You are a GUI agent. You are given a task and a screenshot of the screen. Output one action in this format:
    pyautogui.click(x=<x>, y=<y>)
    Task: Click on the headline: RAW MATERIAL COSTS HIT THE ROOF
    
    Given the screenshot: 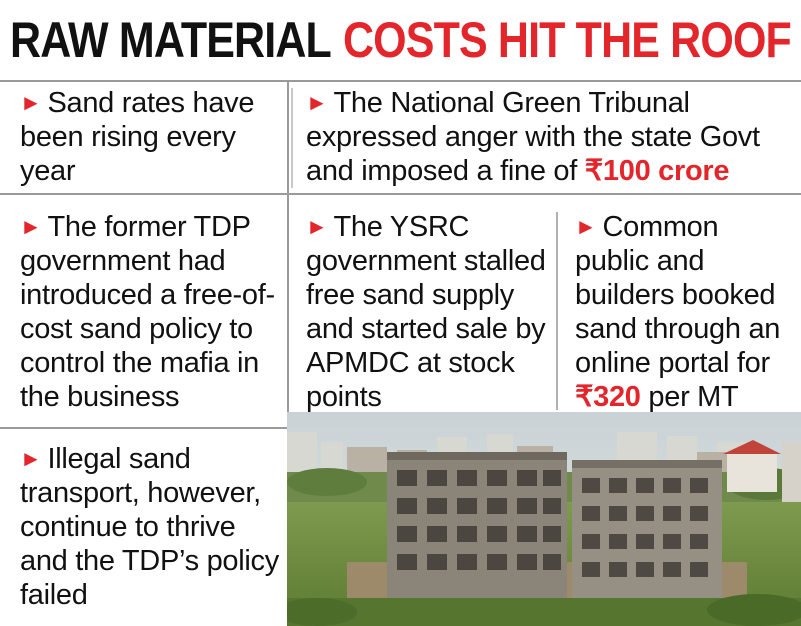 What is the action you would take?
    pyautogui.click(x=401, y=40)
    